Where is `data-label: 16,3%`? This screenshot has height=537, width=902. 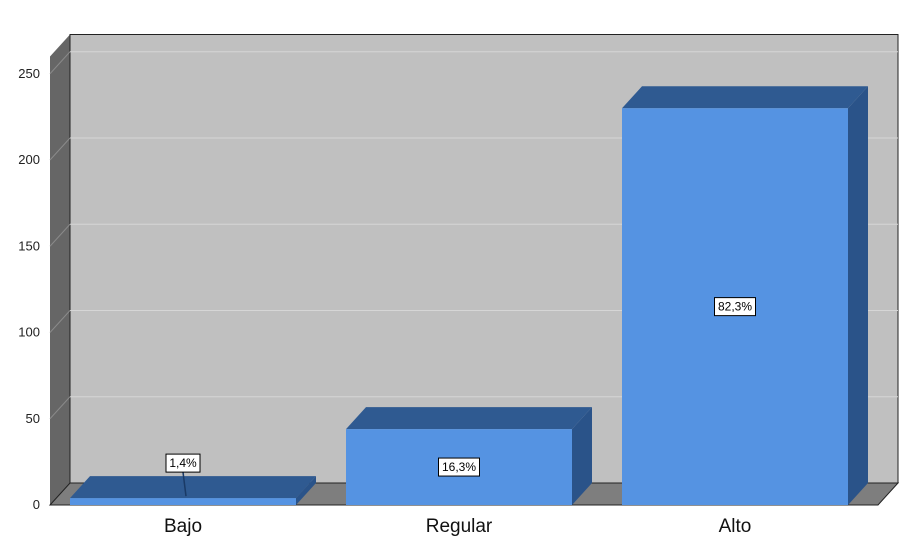
data-label: 16,3% is located at coordinates (459, 467).